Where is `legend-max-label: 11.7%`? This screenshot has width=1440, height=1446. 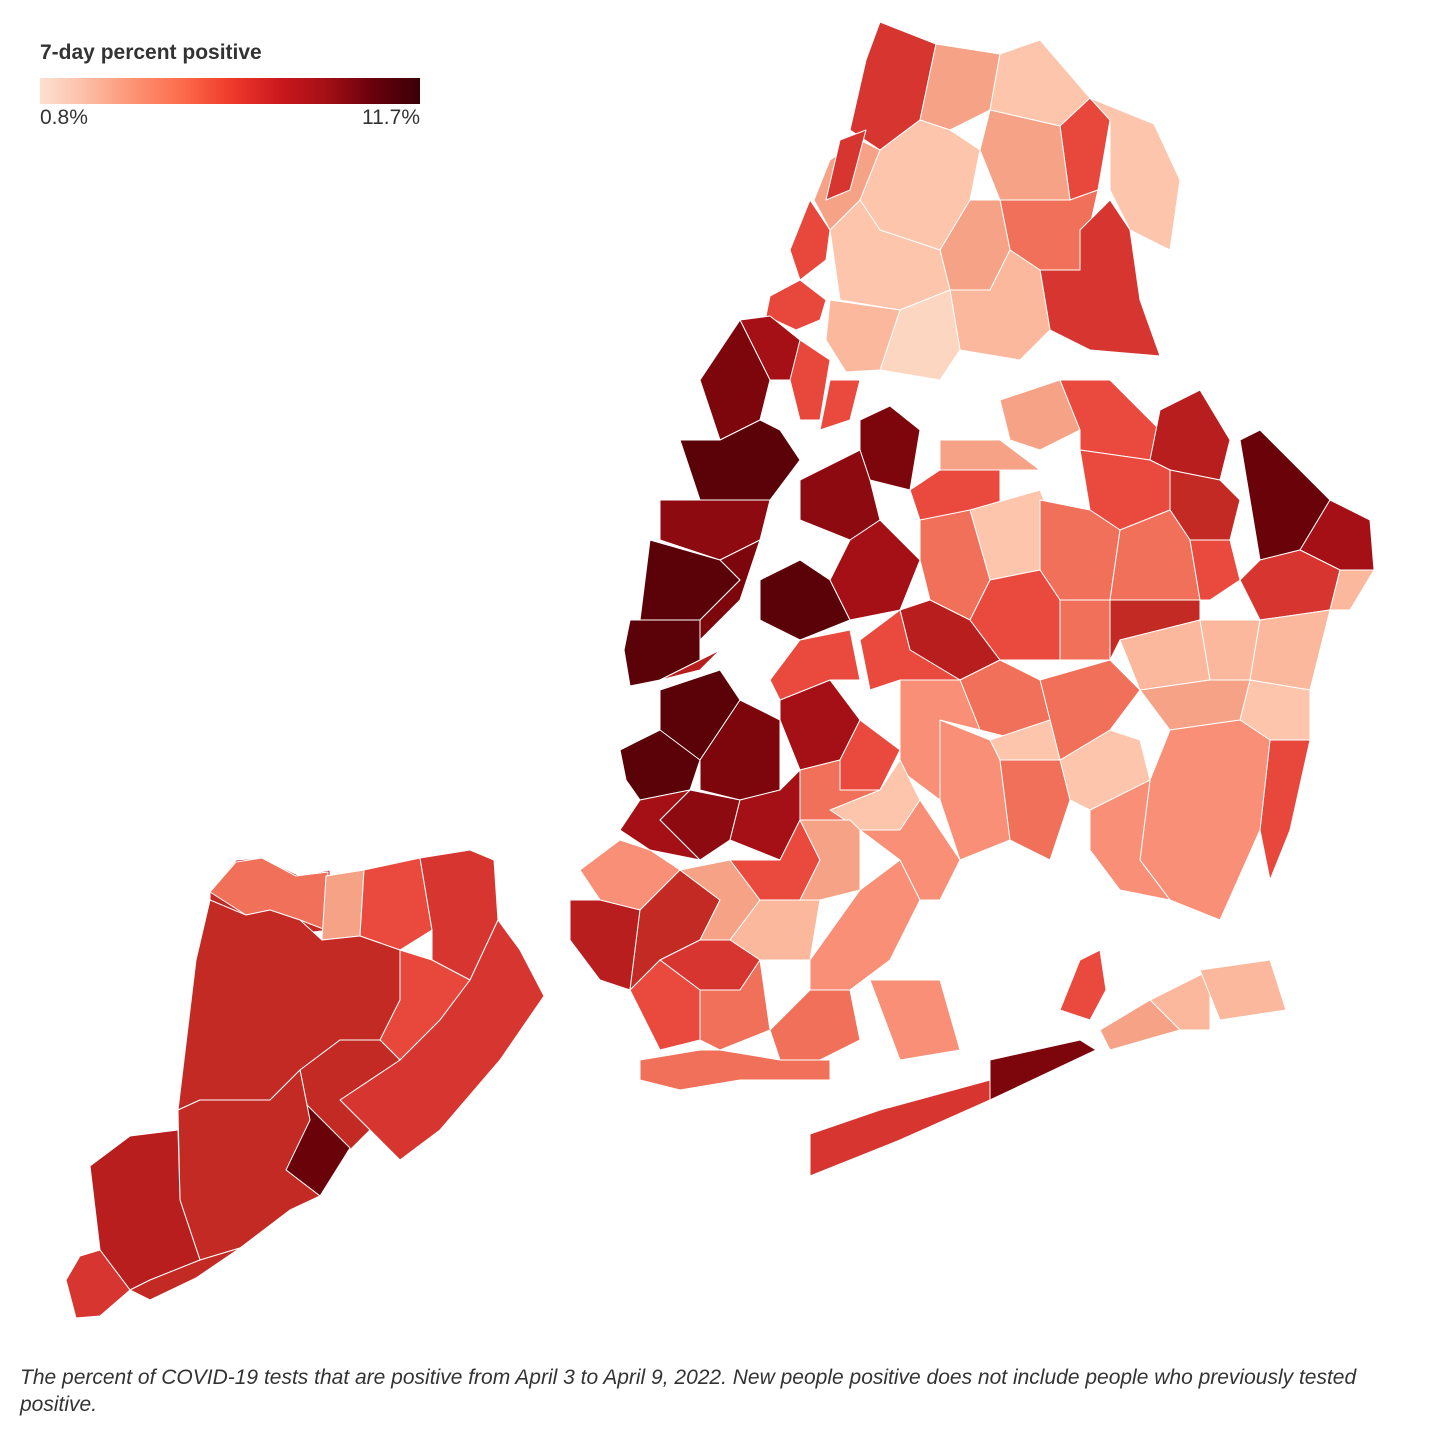 legend-max-label: 11.7% is located at coordinates (391, 117).